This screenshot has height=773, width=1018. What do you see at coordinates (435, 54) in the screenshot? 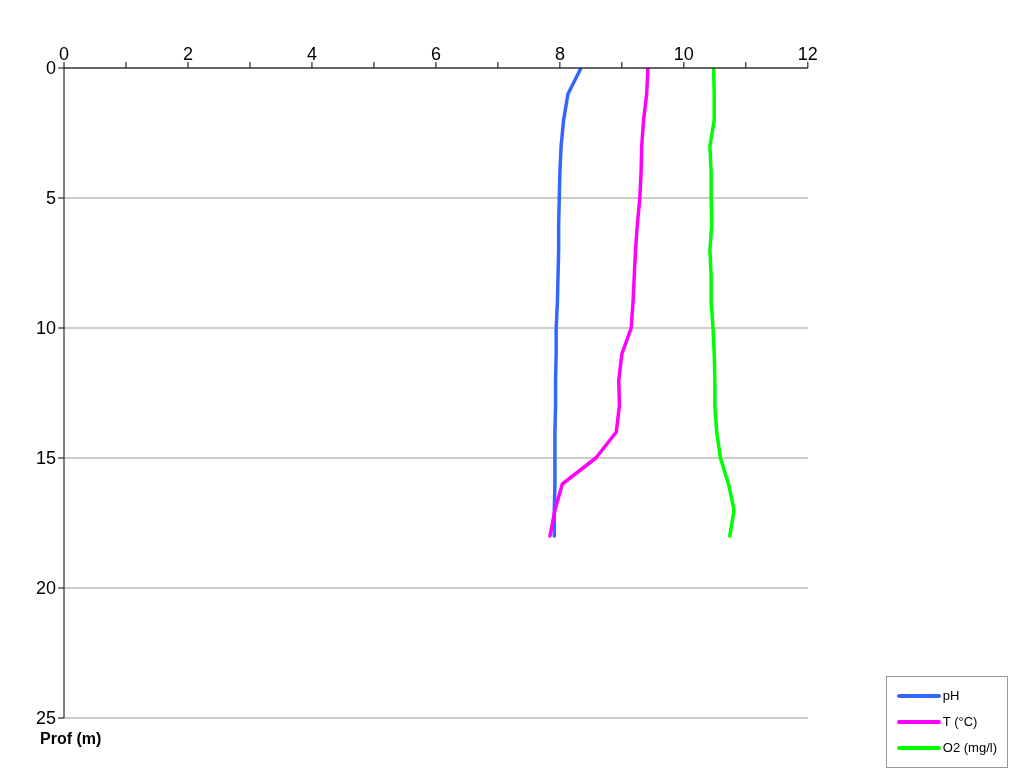
I see `x-tick-label: 6` at bounding box center [435, 54].